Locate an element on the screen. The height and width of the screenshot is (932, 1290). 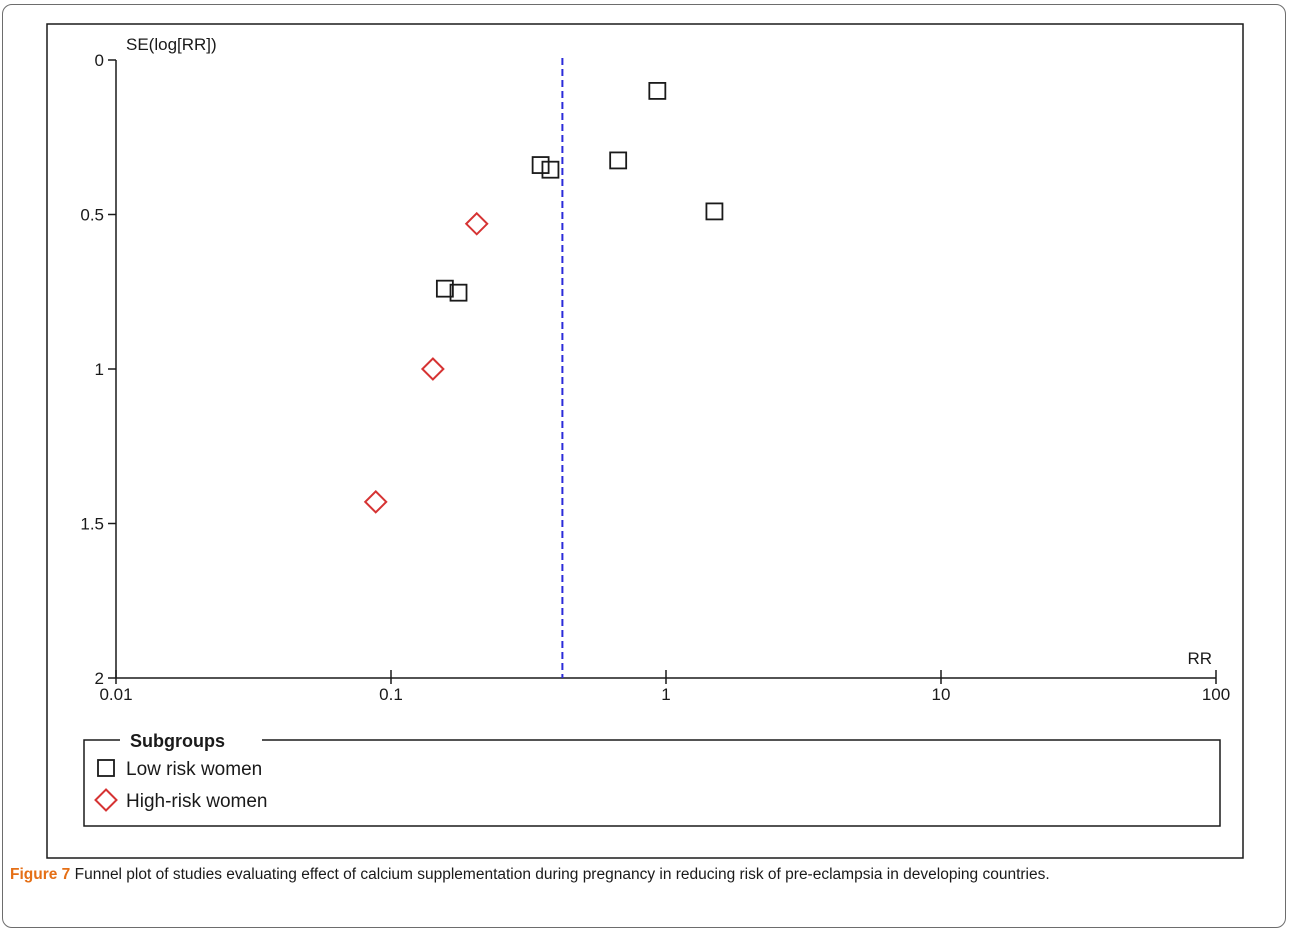
x-axis-title: RR is located at coordinates (1199, 658).